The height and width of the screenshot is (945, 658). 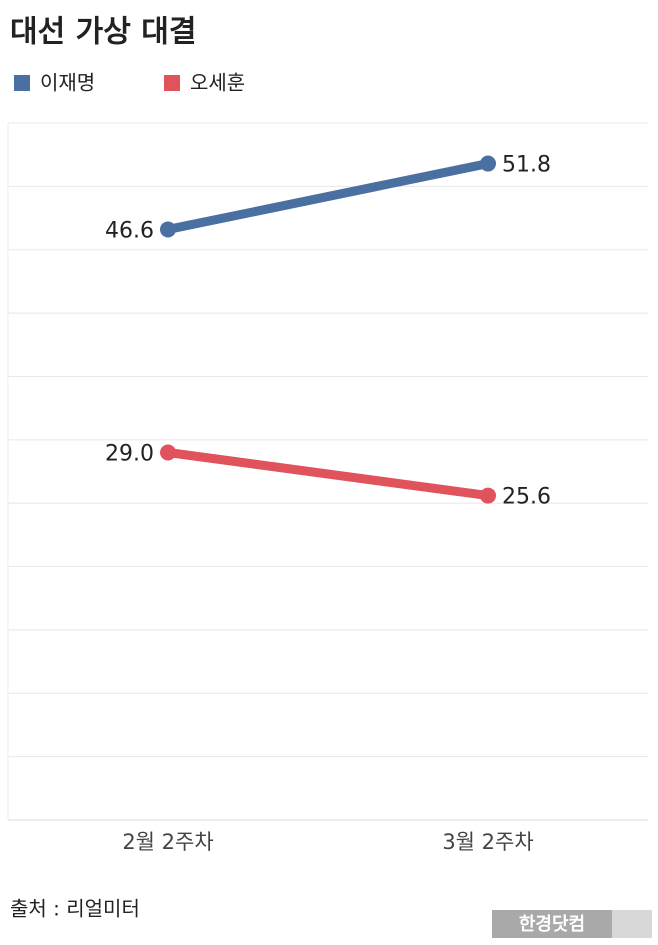 What do you see at coordinates (167, 842) in the screenshot?
I see `x-tick-label: 2월 2주차` at bounding box center [167, 842].